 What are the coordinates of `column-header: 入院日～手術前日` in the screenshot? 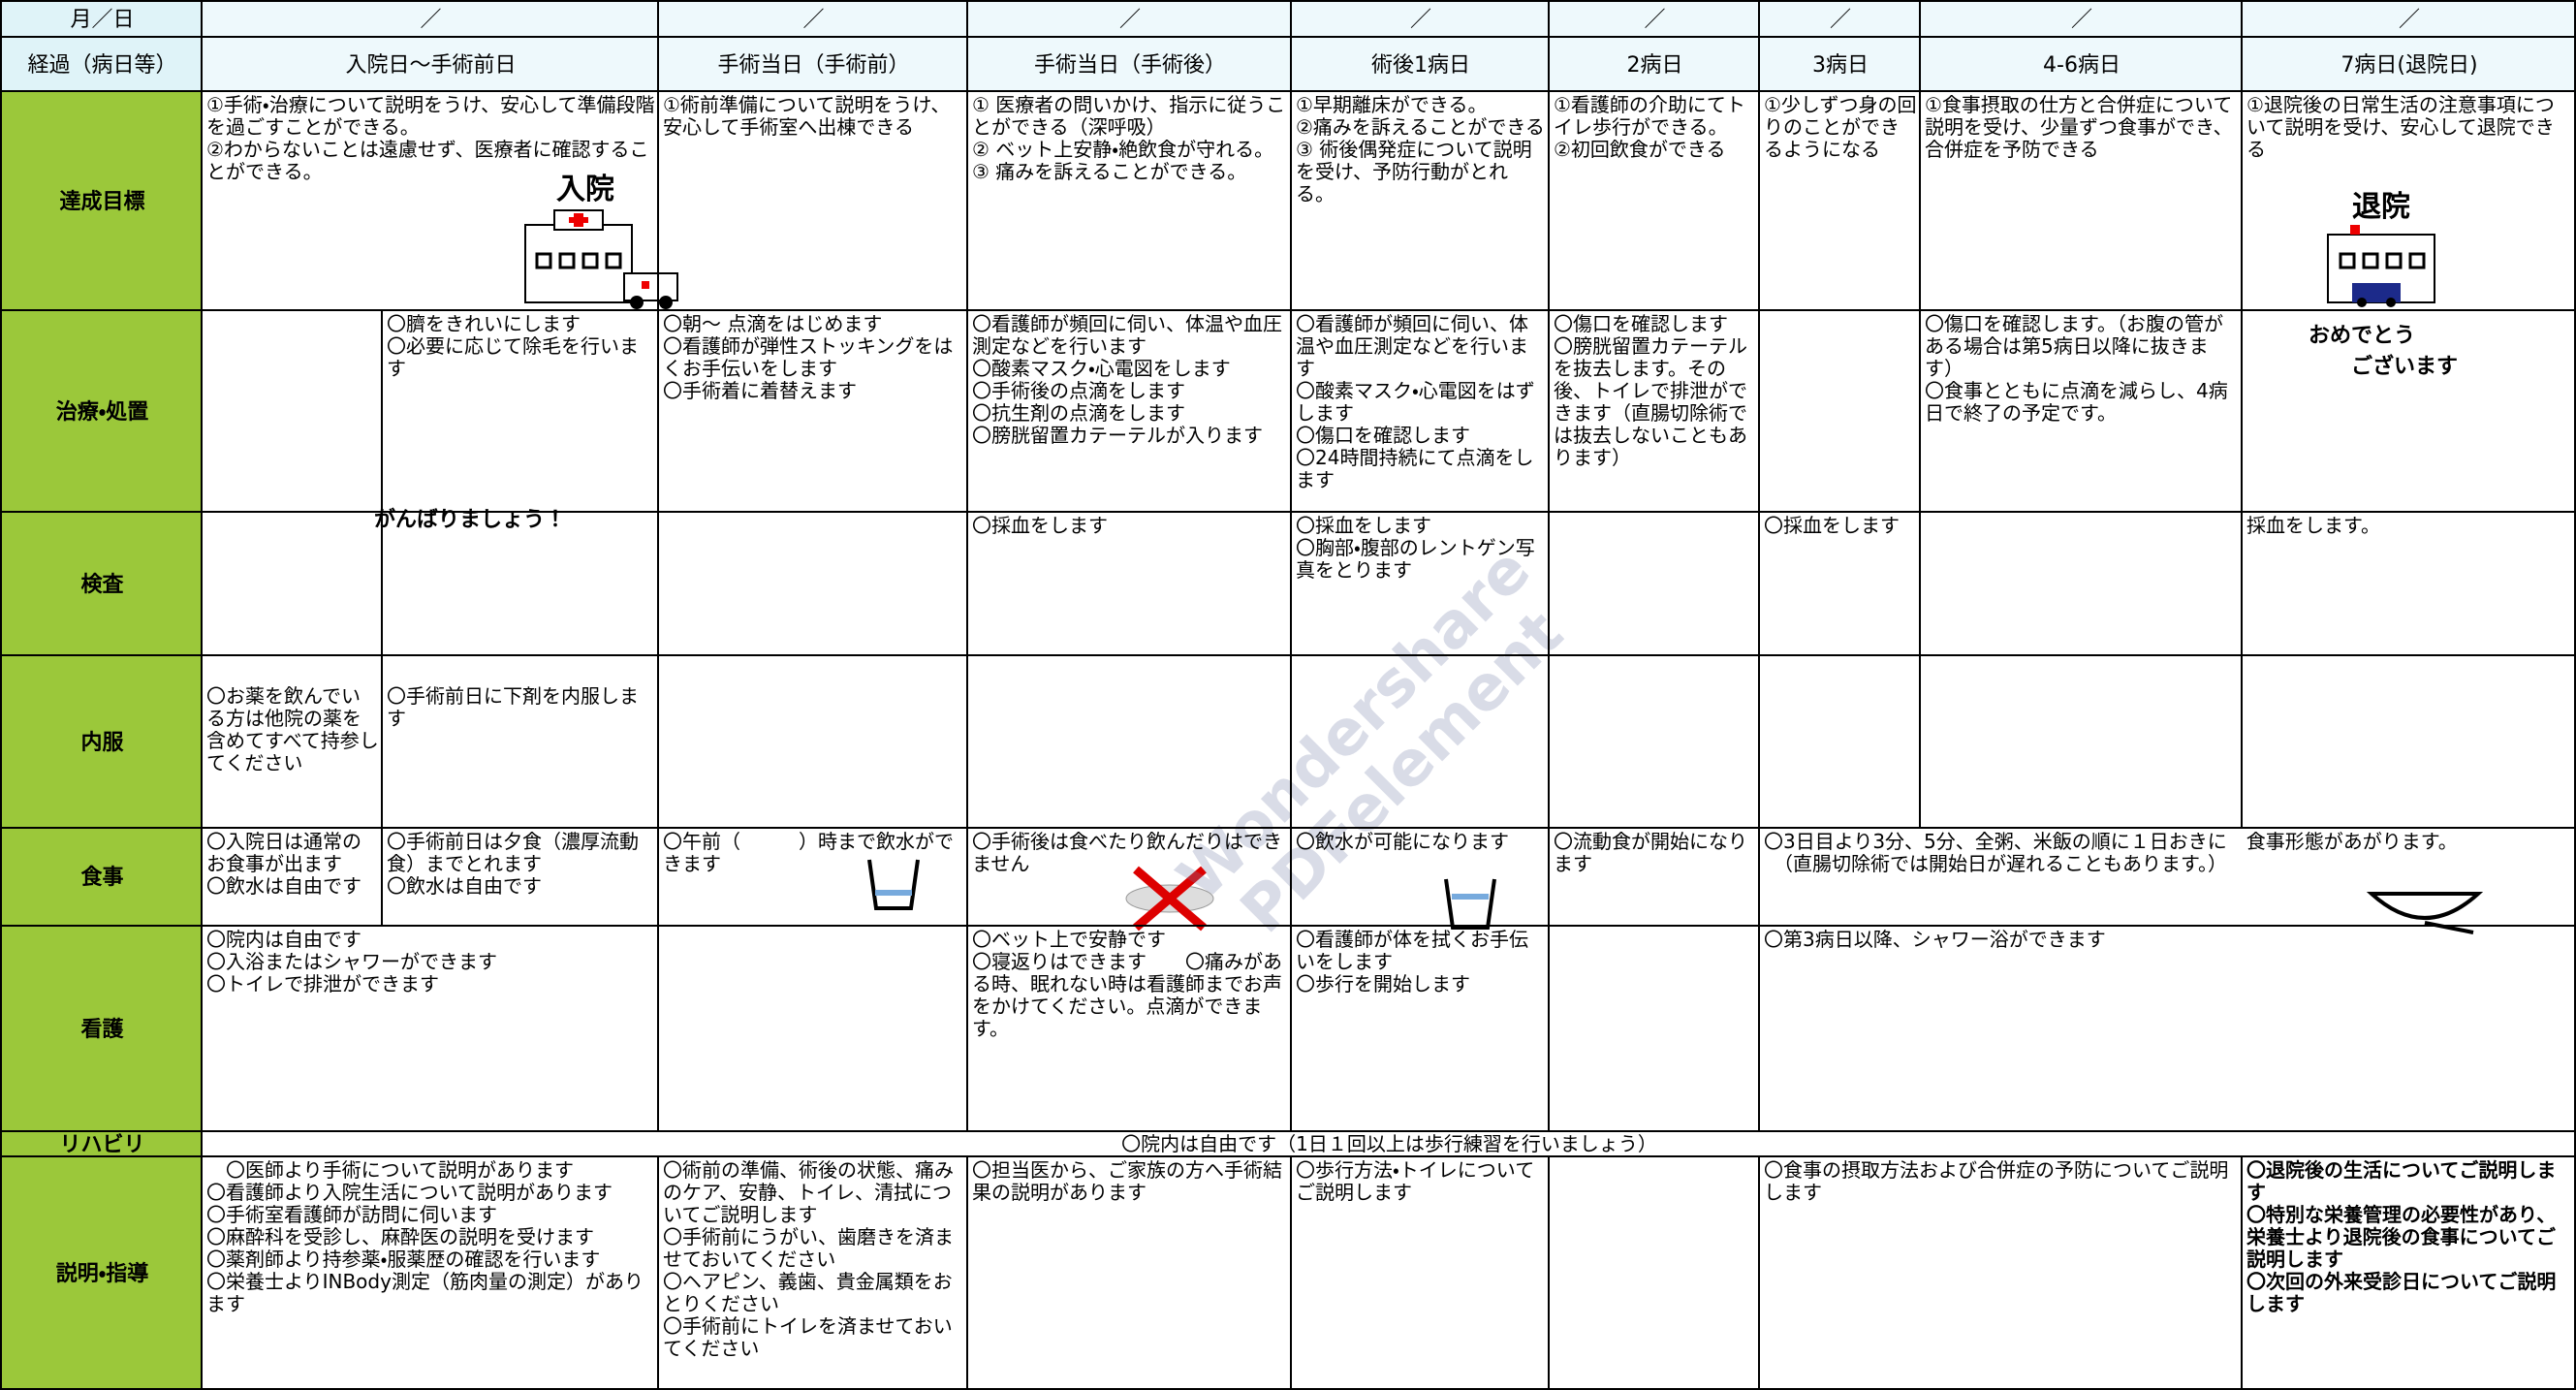 It's located at (431, 65).